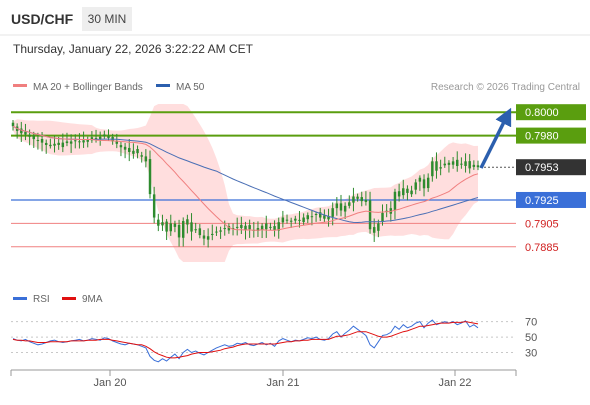 This screenshot has width=590, height=405. I want to click on ma50-legend-label: MA 50, so click(190, 87).